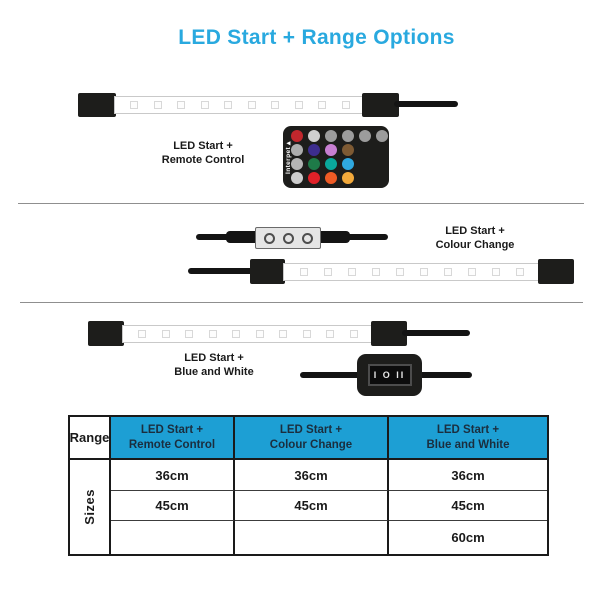 The width and height of the screenshot is (600, 600). I want to click on table-col-header-blue-and-white: LED Start + Blue and White, so click(468, 438).